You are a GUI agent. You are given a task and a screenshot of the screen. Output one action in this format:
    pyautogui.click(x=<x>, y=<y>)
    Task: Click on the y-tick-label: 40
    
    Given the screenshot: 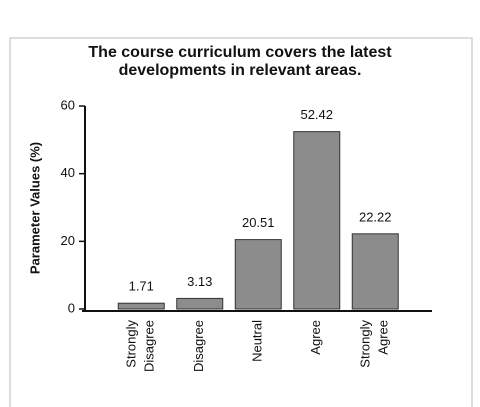 What is the action you would take?
    pyautogui.click(x=68, y=172)
    